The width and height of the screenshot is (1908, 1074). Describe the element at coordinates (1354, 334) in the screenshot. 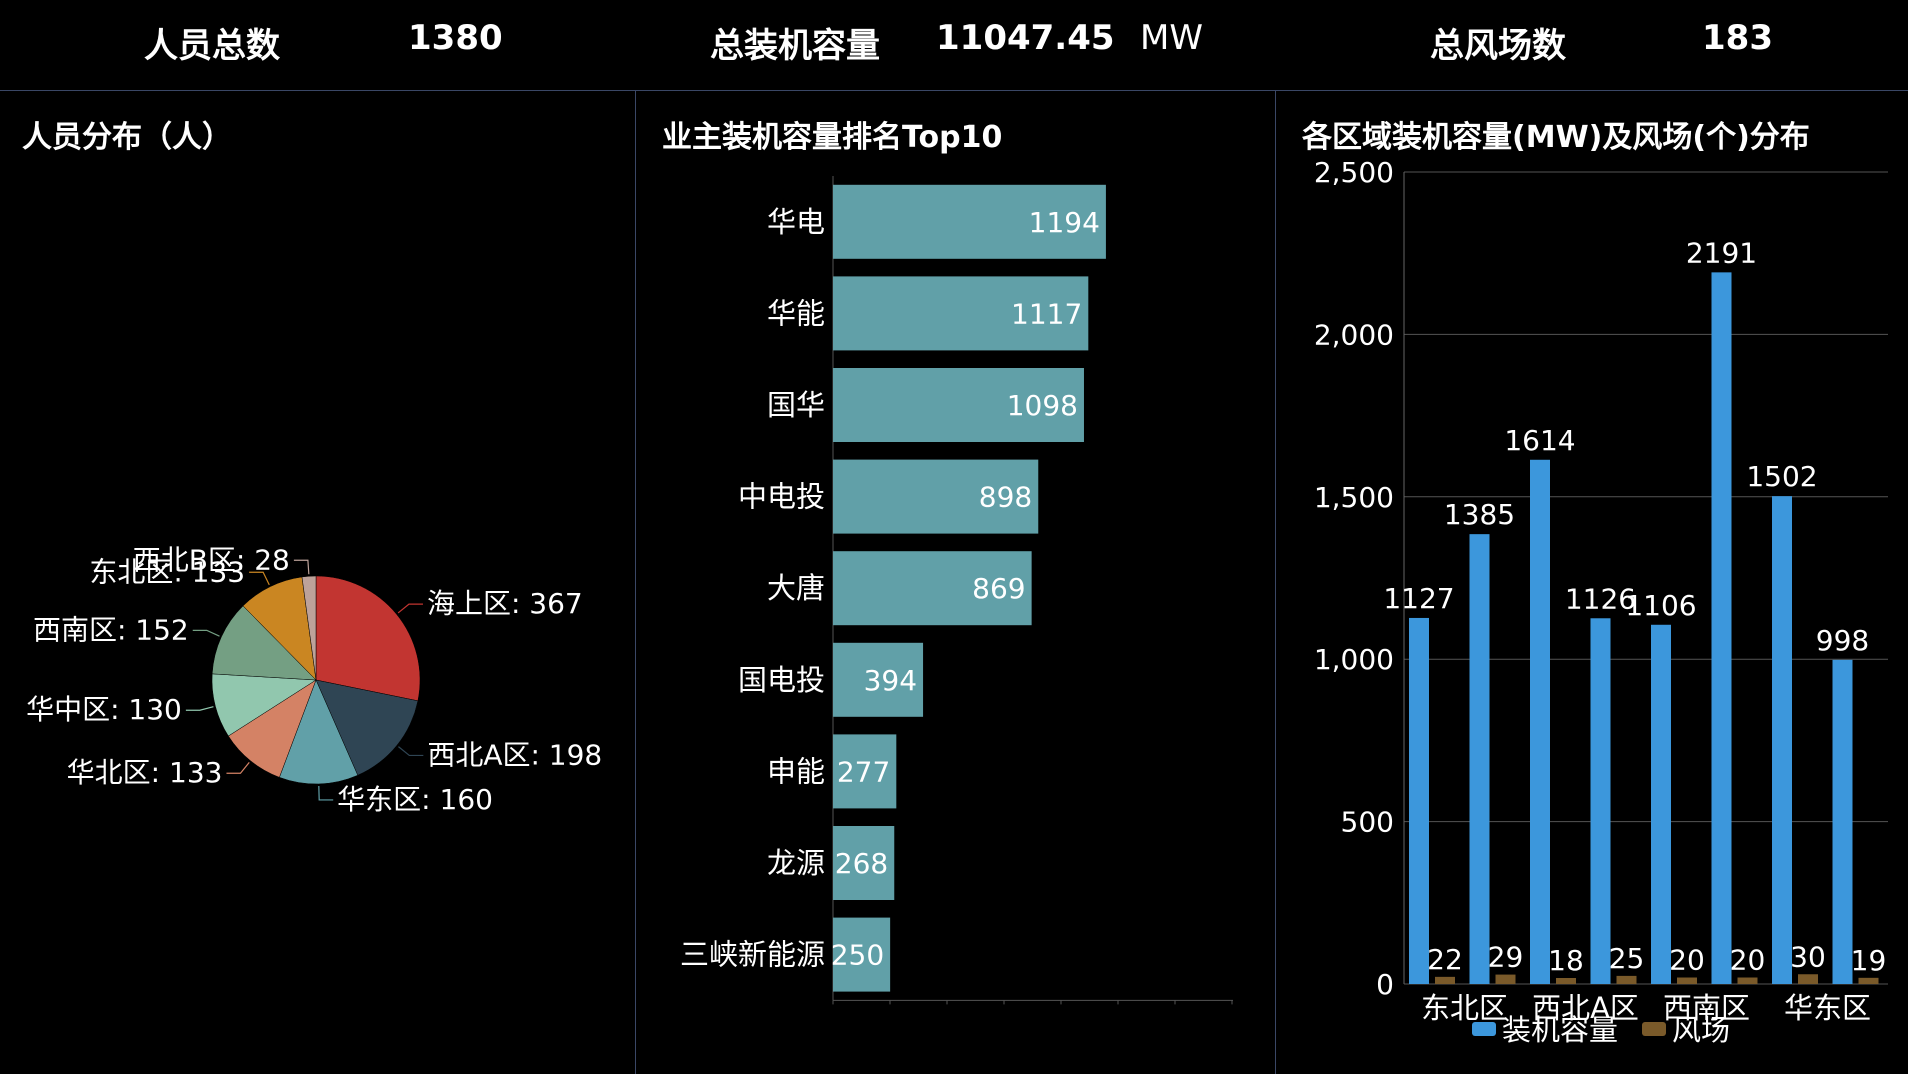

I see `y-tick-label: 2,000` at that location.